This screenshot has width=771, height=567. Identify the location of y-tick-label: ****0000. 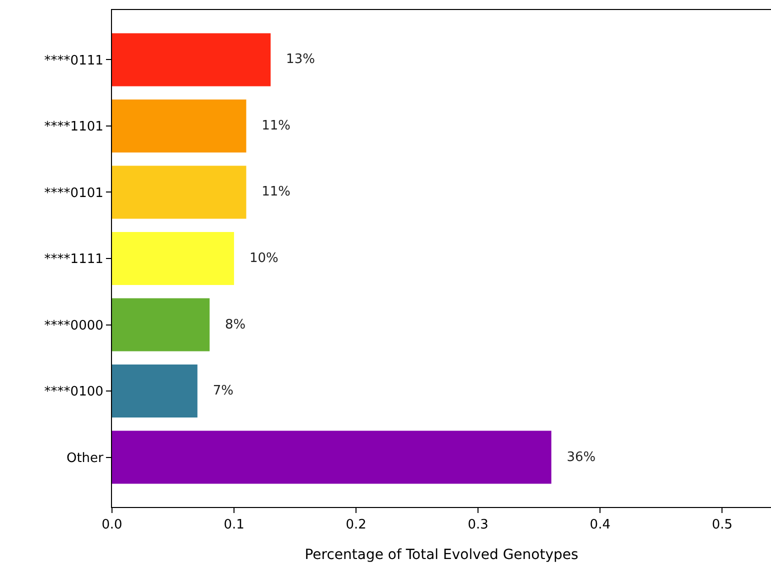
(74, 326).